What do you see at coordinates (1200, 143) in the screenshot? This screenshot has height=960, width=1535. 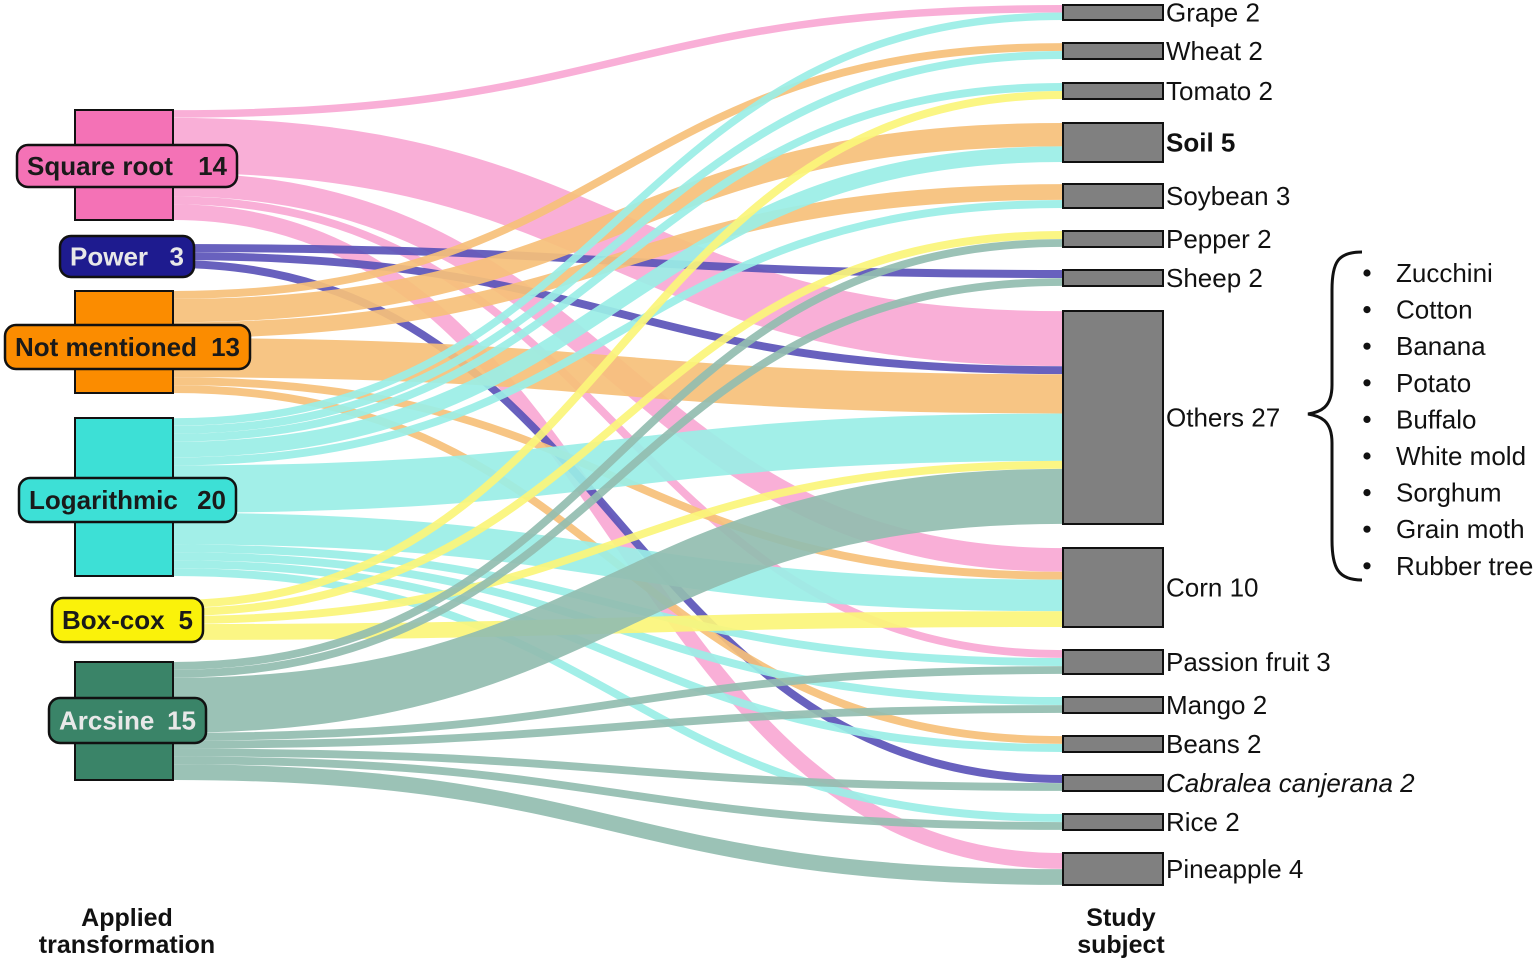 I see `target-label-soil: Soil 5` at bounding box center [1200, 143].